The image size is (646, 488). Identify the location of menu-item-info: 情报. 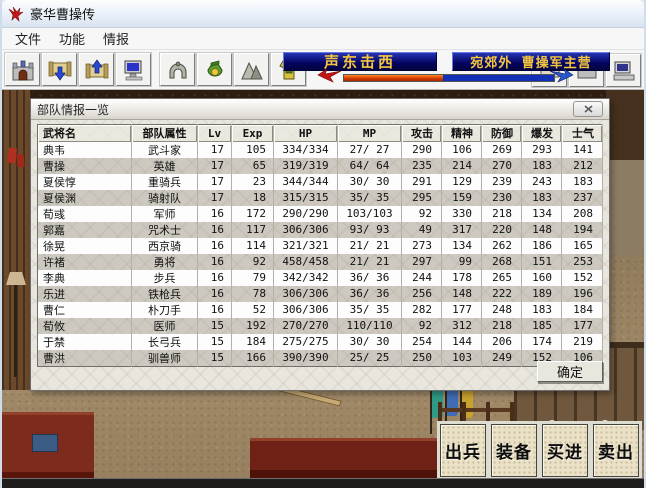
(116, 39).